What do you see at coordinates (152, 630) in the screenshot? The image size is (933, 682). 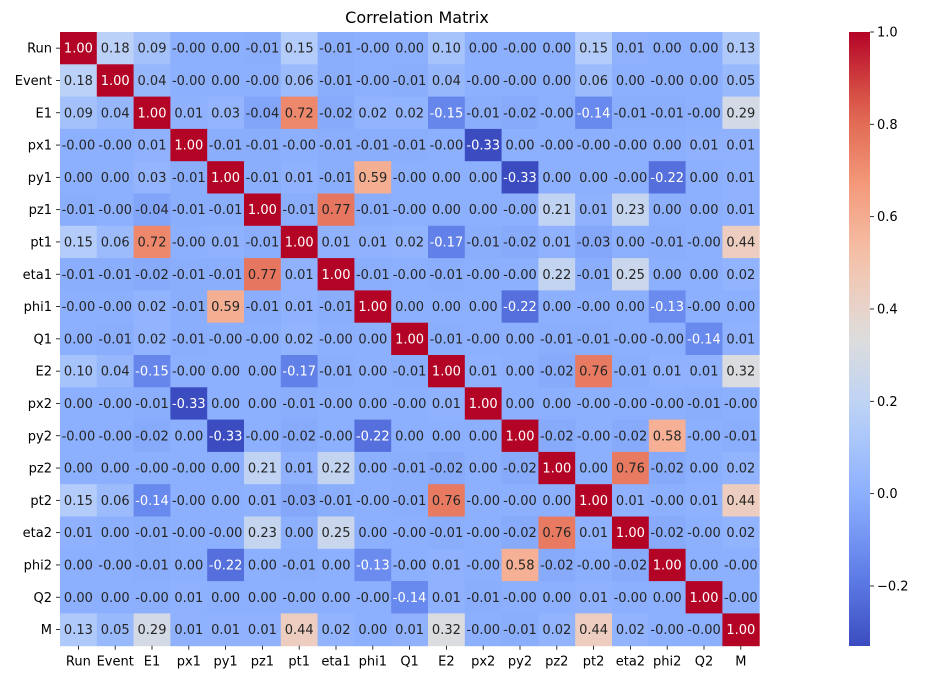 I see `cell-value-label: 0.29` at bounding box center [152, 630].